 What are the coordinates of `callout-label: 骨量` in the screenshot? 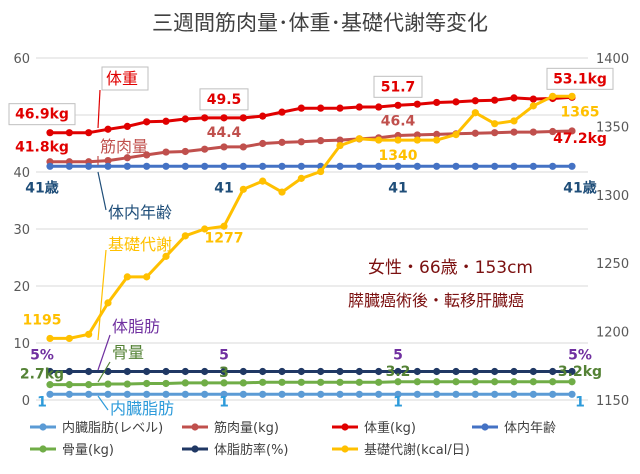 It's located at (128, 352).